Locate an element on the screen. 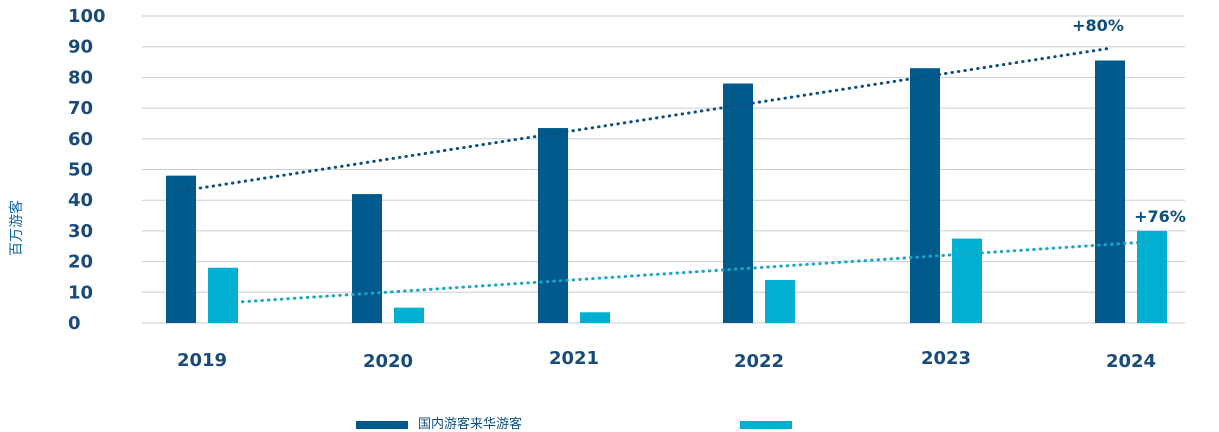 The height and width of the screenshot is (432, 1219). annotations: +80% +76% is located at coordinates (1129, 121).